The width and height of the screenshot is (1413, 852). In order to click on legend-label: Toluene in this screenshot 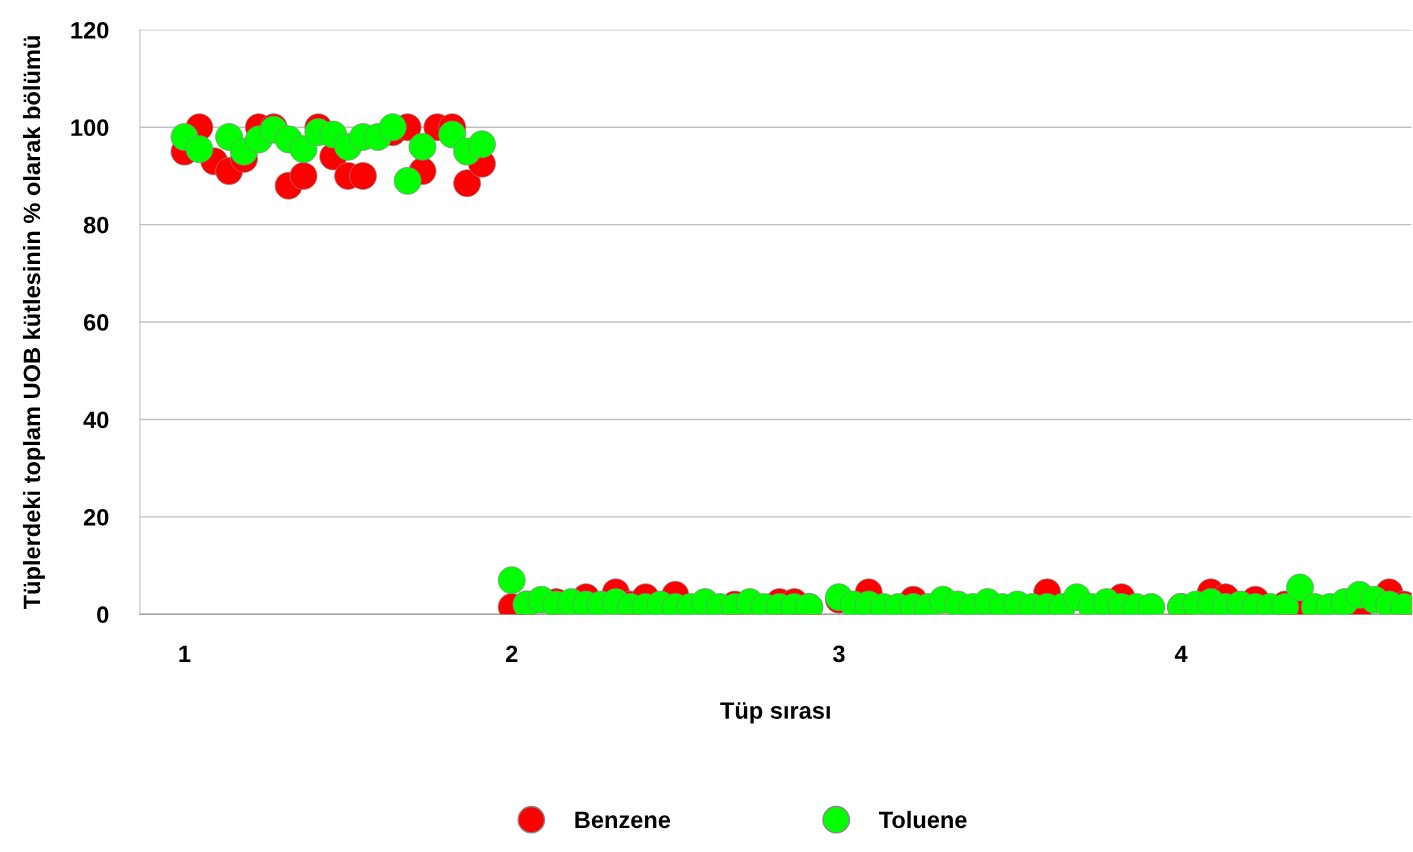, I will do `click(922, 819)`.